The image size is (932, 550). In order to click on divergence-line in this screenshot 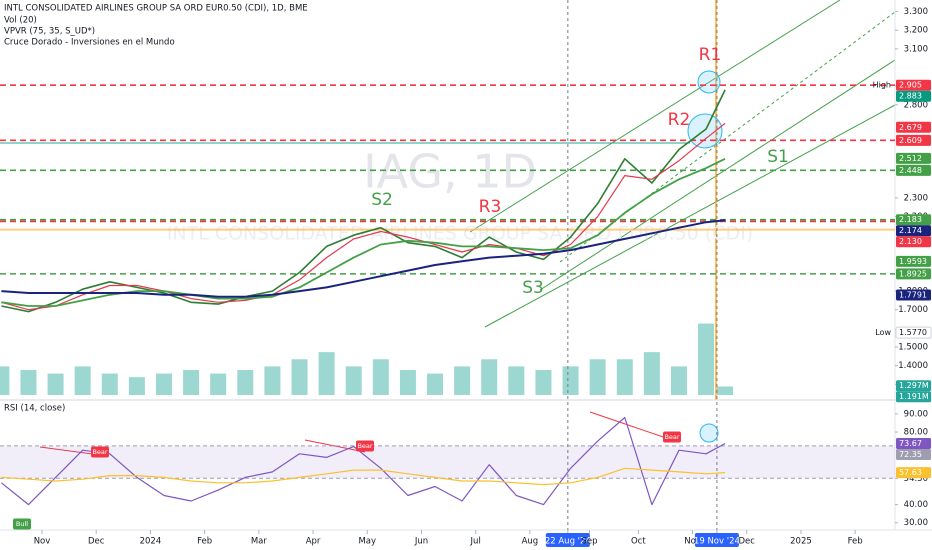, I will do `click(631, 426)`.